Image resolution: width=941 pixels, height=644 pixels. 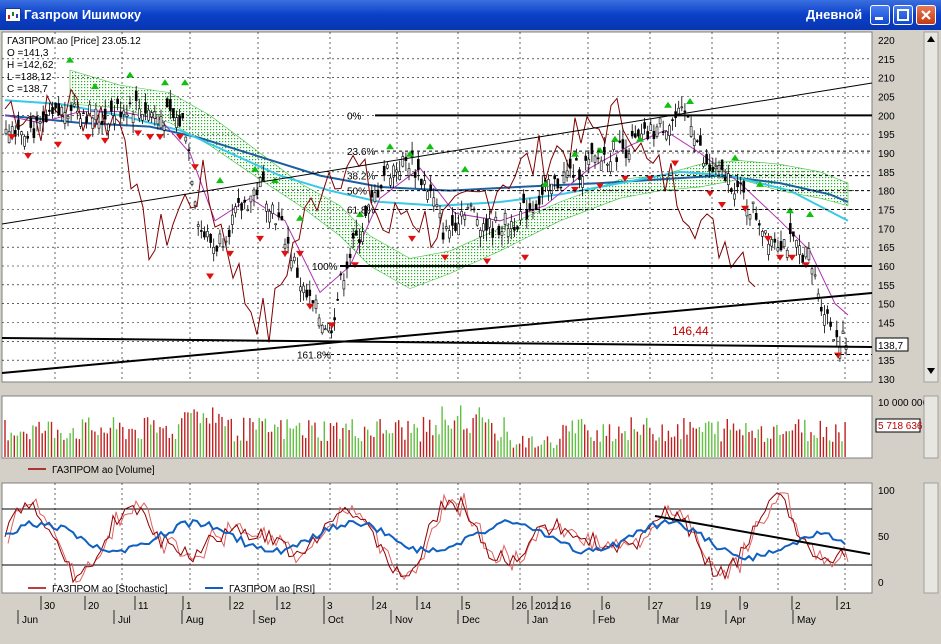 What do you see at coordinates (886, 248) in the screenshot?
I see `price-tick: 165` at bounding box center [886, 248].